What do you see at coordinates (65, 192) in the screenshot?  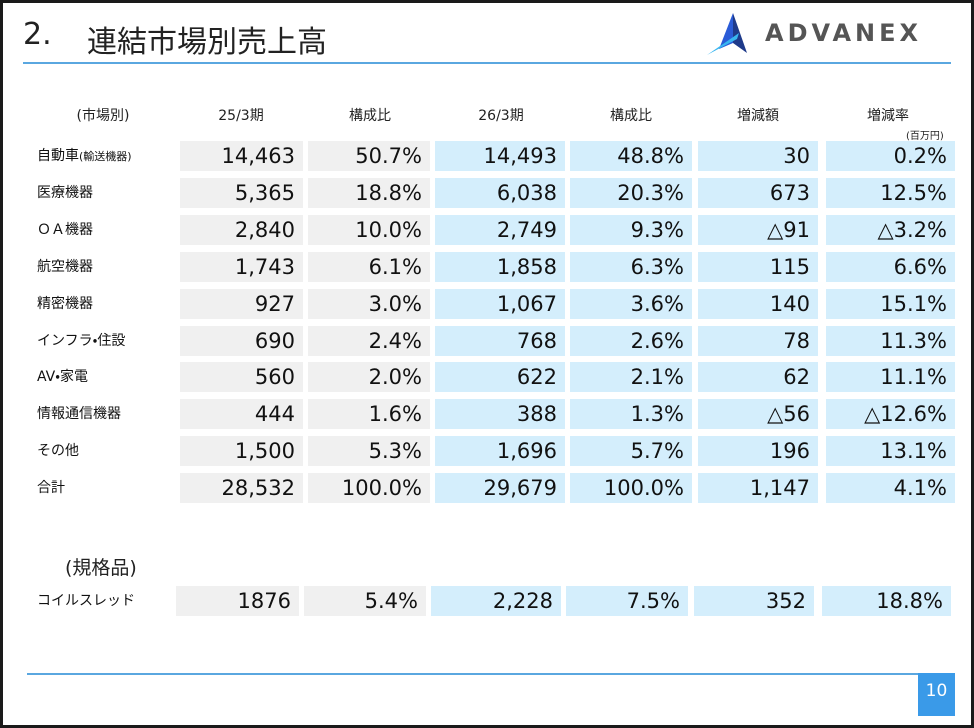 I see `row-label: 医療機器` at bounding box center [65, 192].